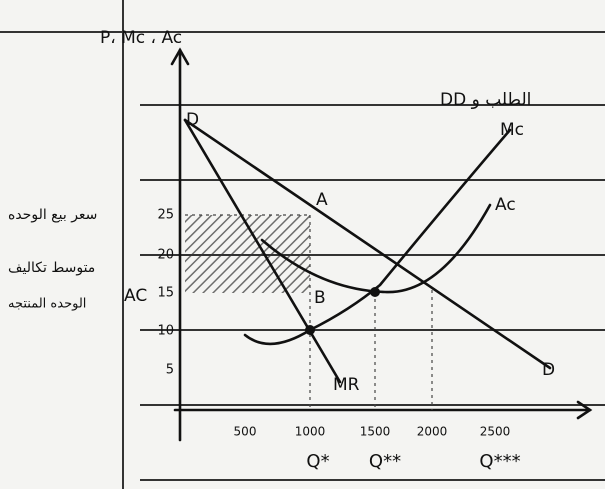 The height and width of the screenshot is (489, 605). I want to click on x-tick-label: 2500, so click(495, 432).